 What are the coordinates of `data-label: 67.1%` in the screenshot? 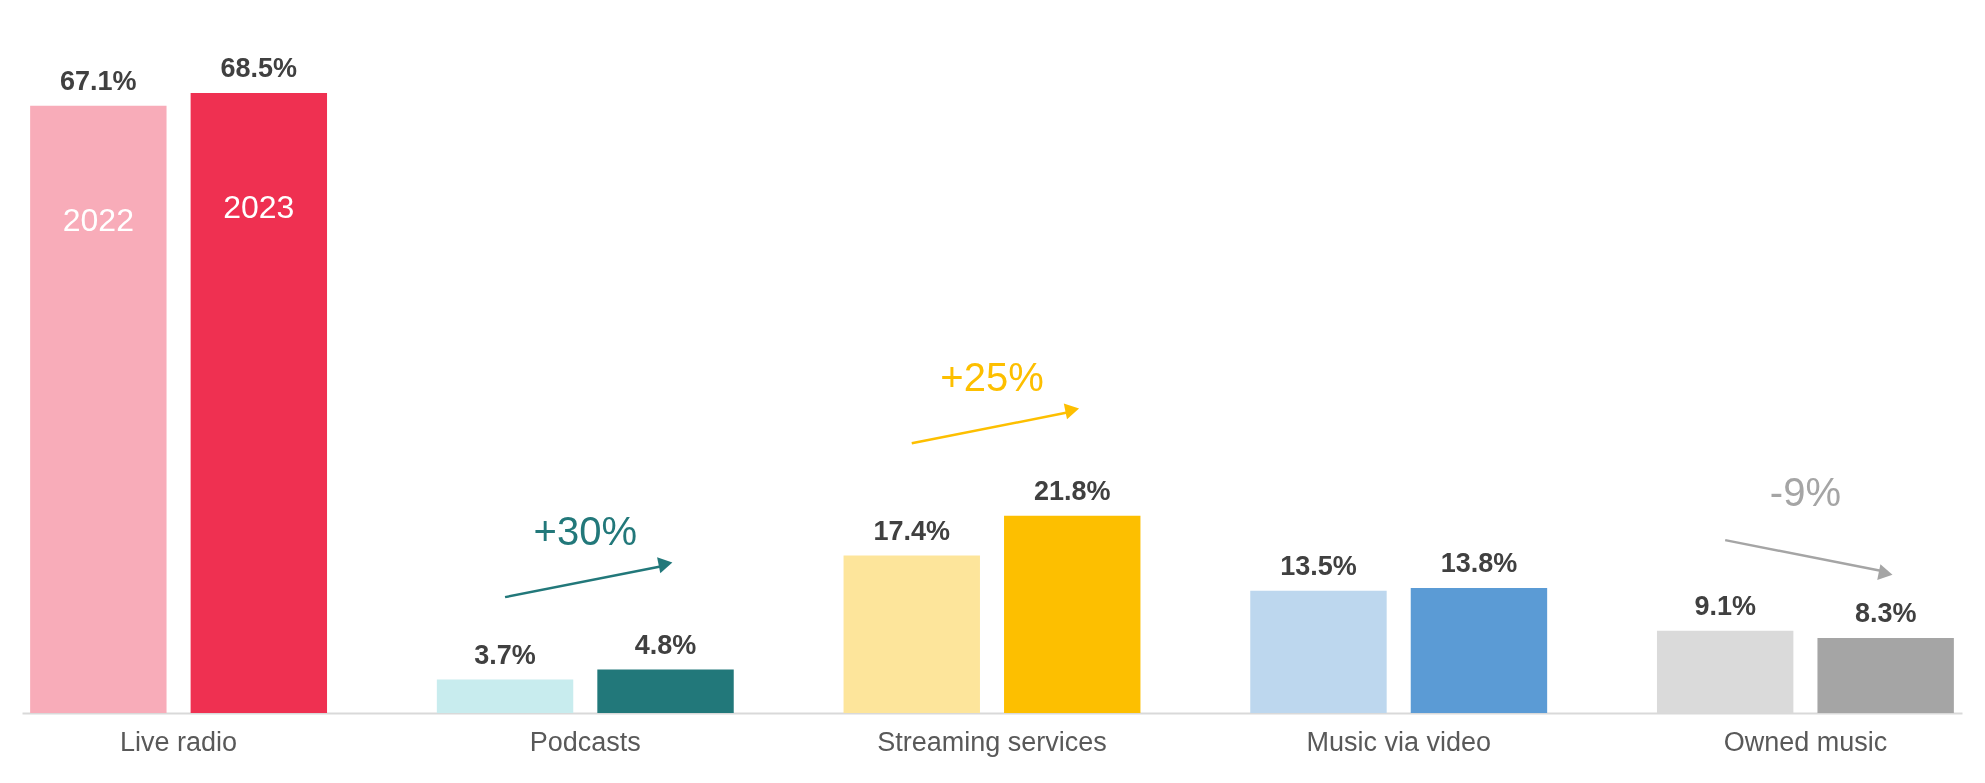 It's located at (98, 80).